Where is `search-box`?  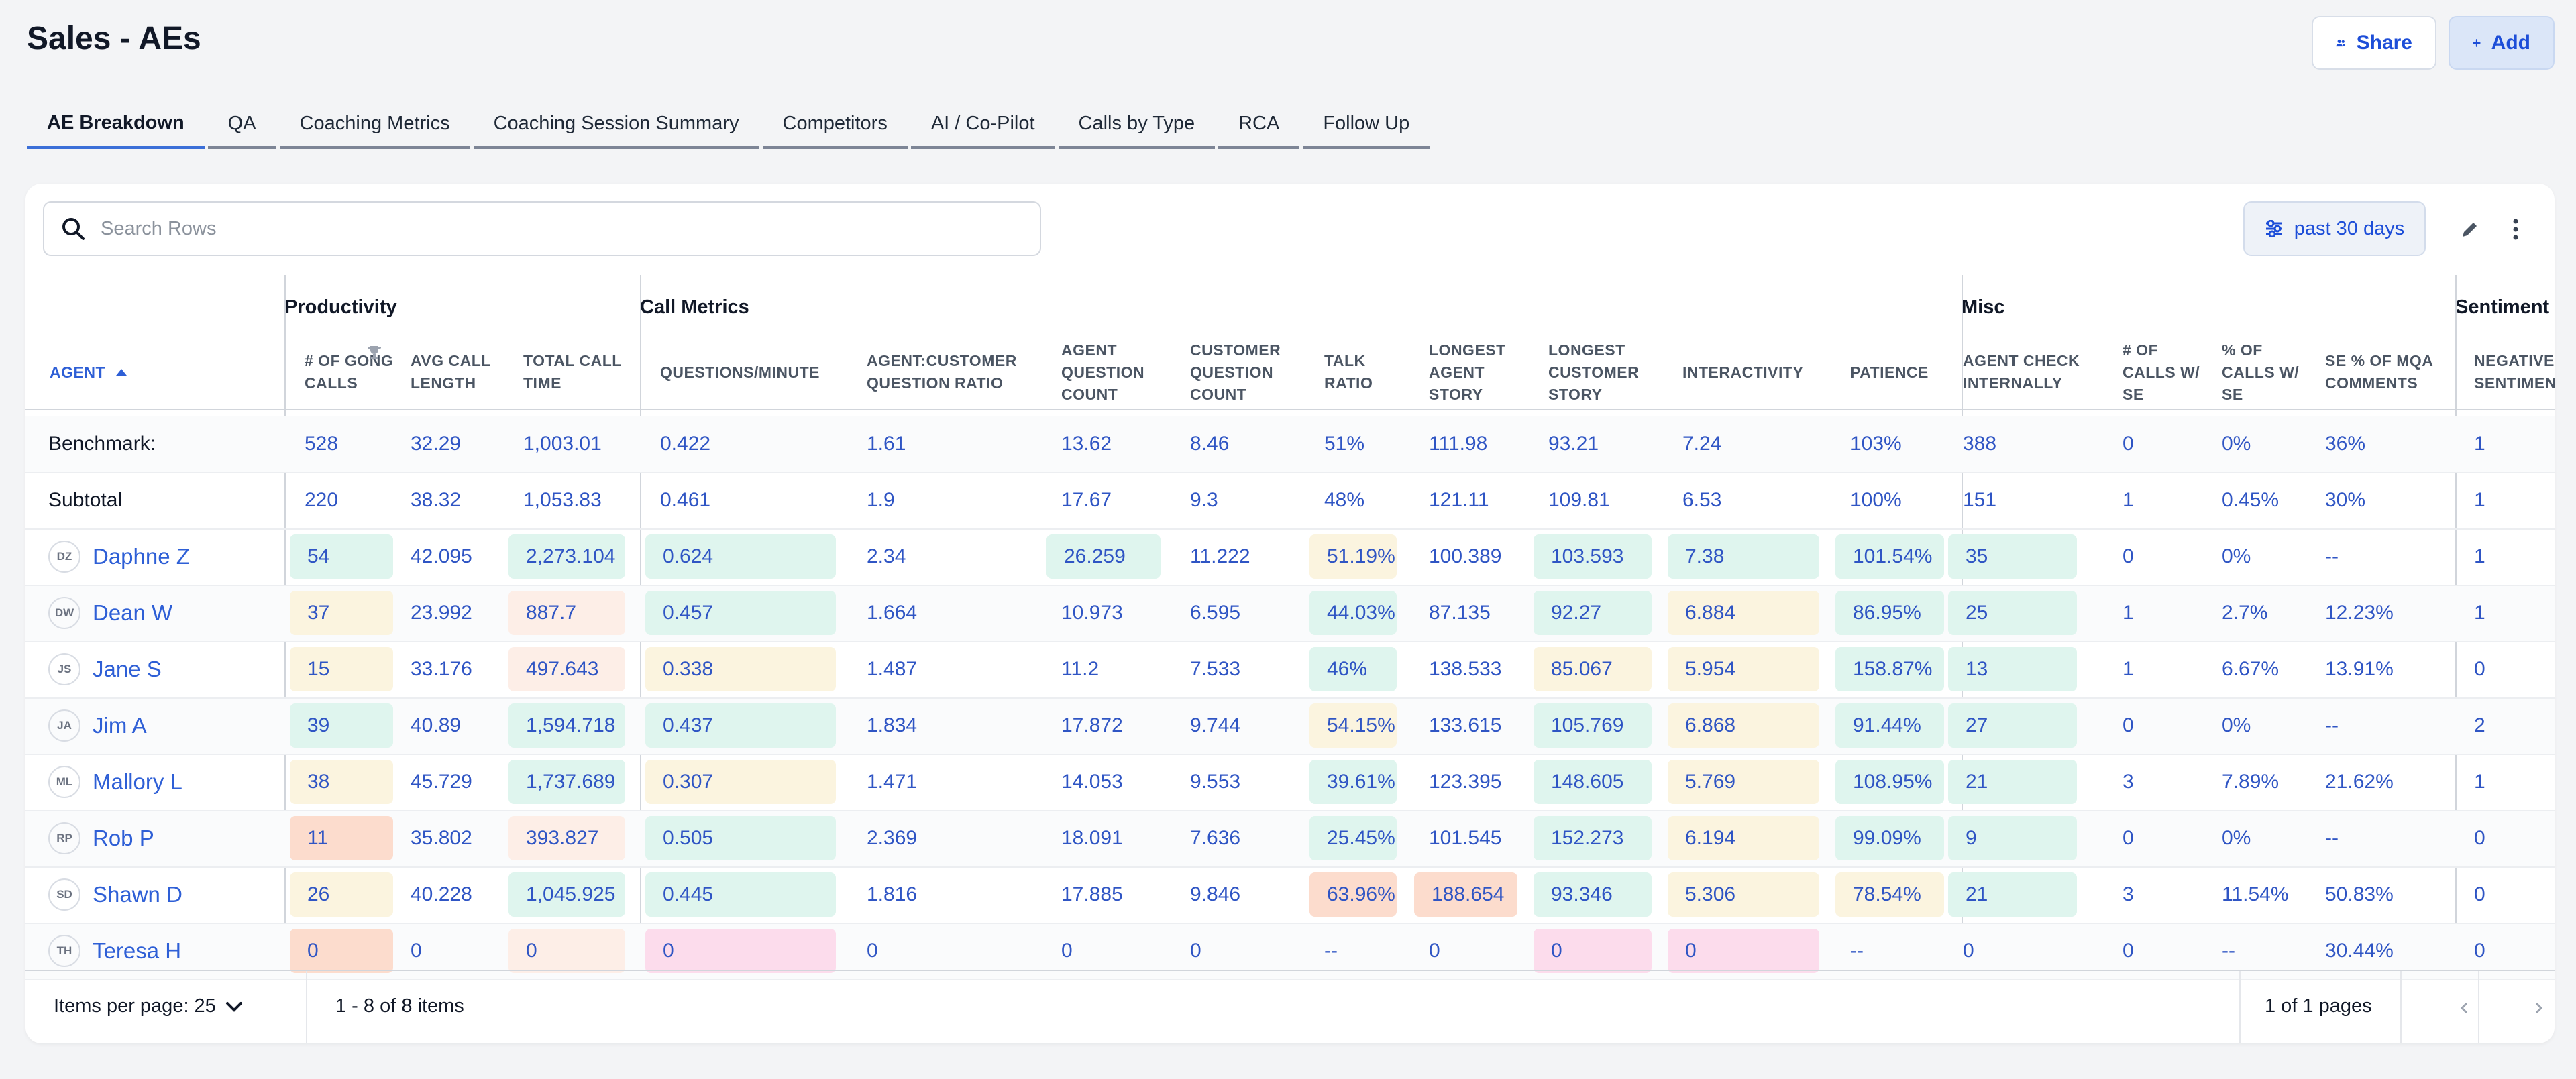
search-box is located at coordinates (542, 228).